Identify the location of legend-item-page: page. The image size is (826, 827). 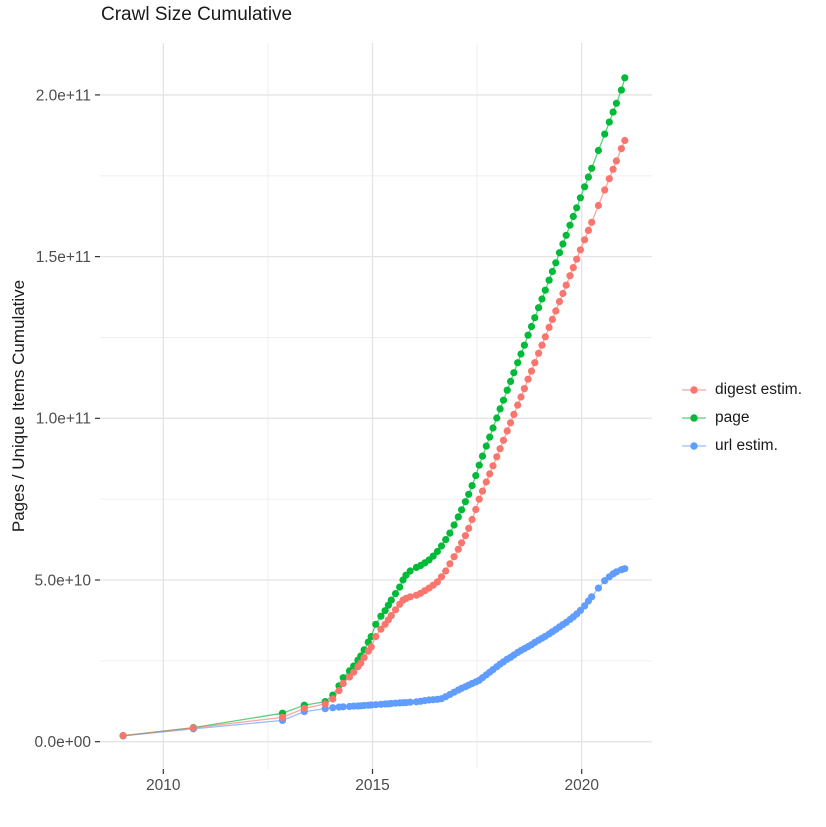
(741, 418).